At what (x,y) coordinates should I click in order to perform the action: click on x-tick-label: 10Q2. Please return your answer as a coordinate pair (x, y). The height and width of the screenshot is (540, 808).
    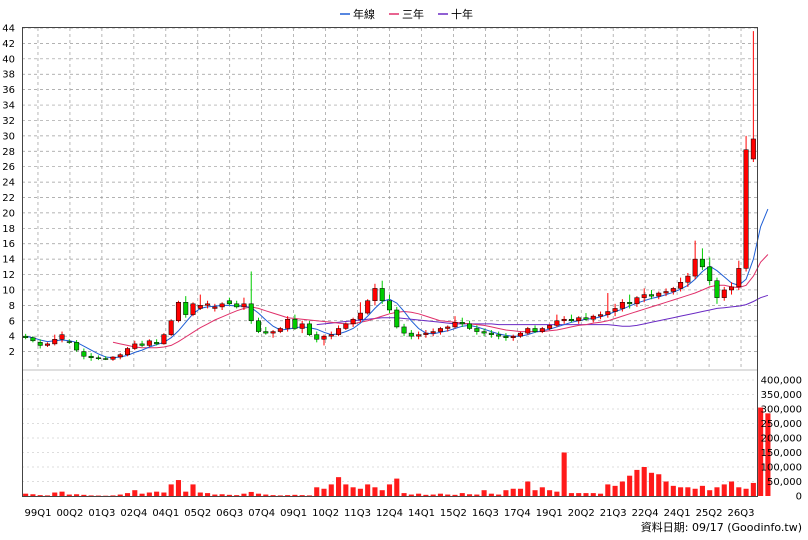
    Looking at the image, I should click on (325, 513).